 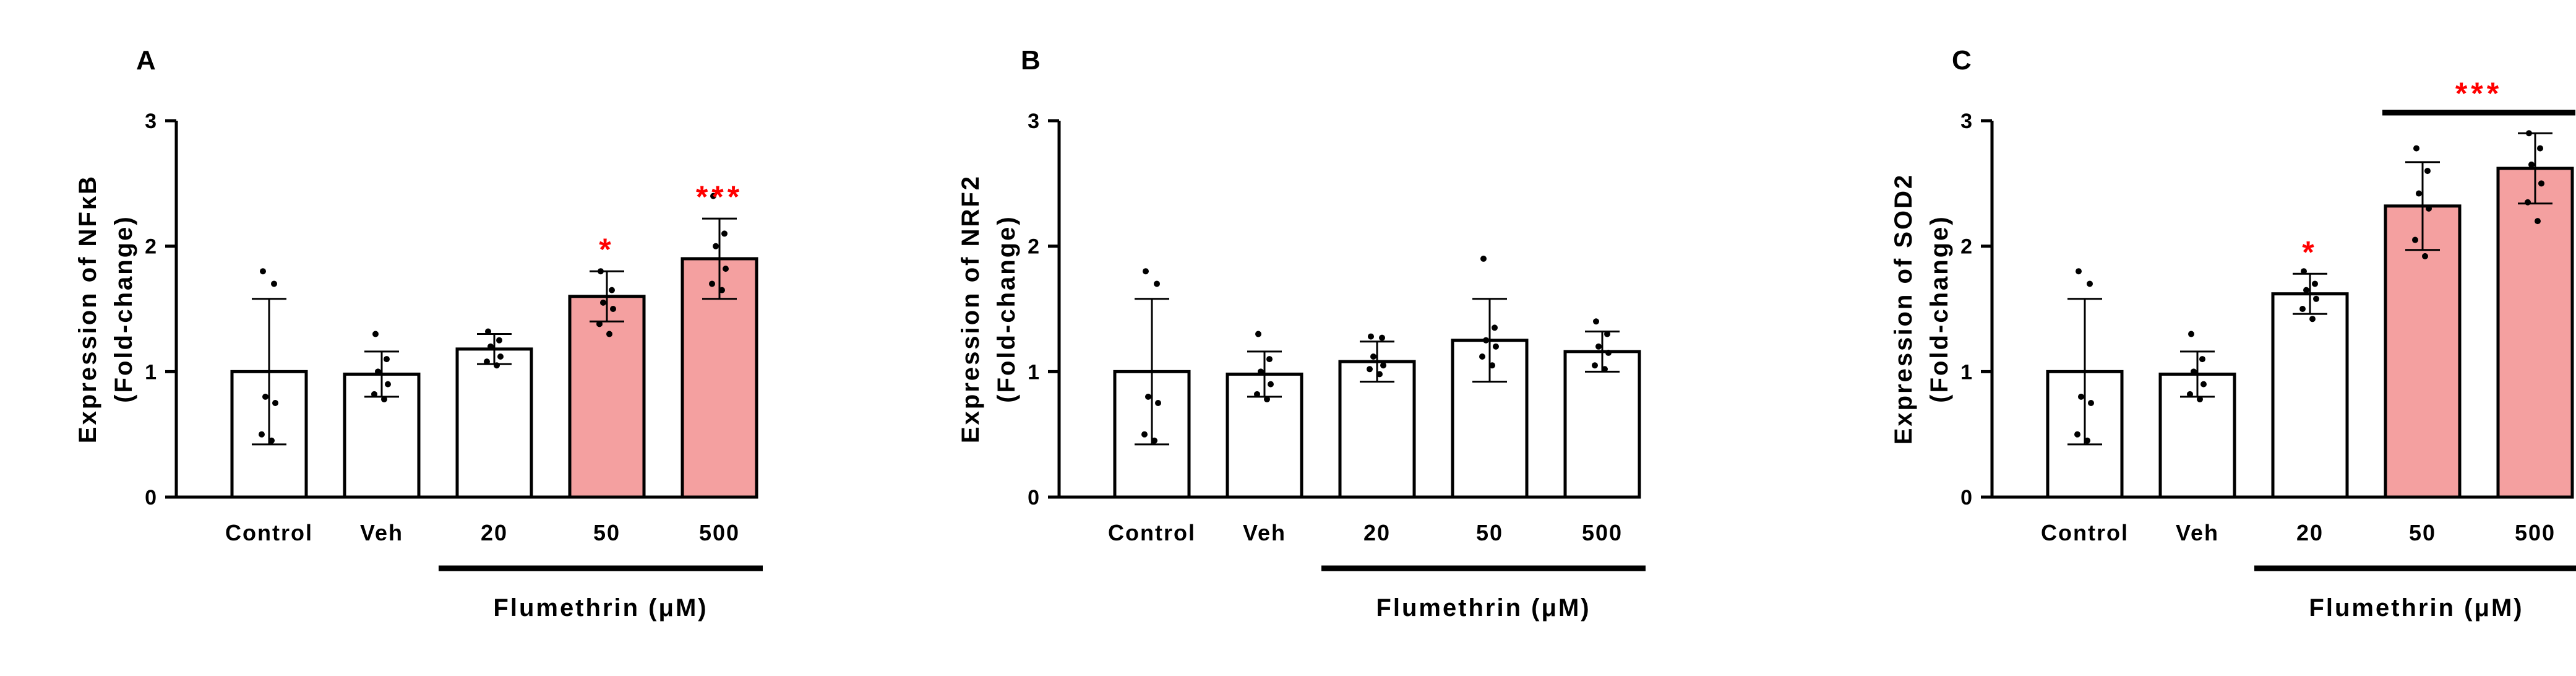 What do you see at coordinates (1031, 60) in the screenshot?
I see `panel-letter: B` at bounding box center [1031, 60].